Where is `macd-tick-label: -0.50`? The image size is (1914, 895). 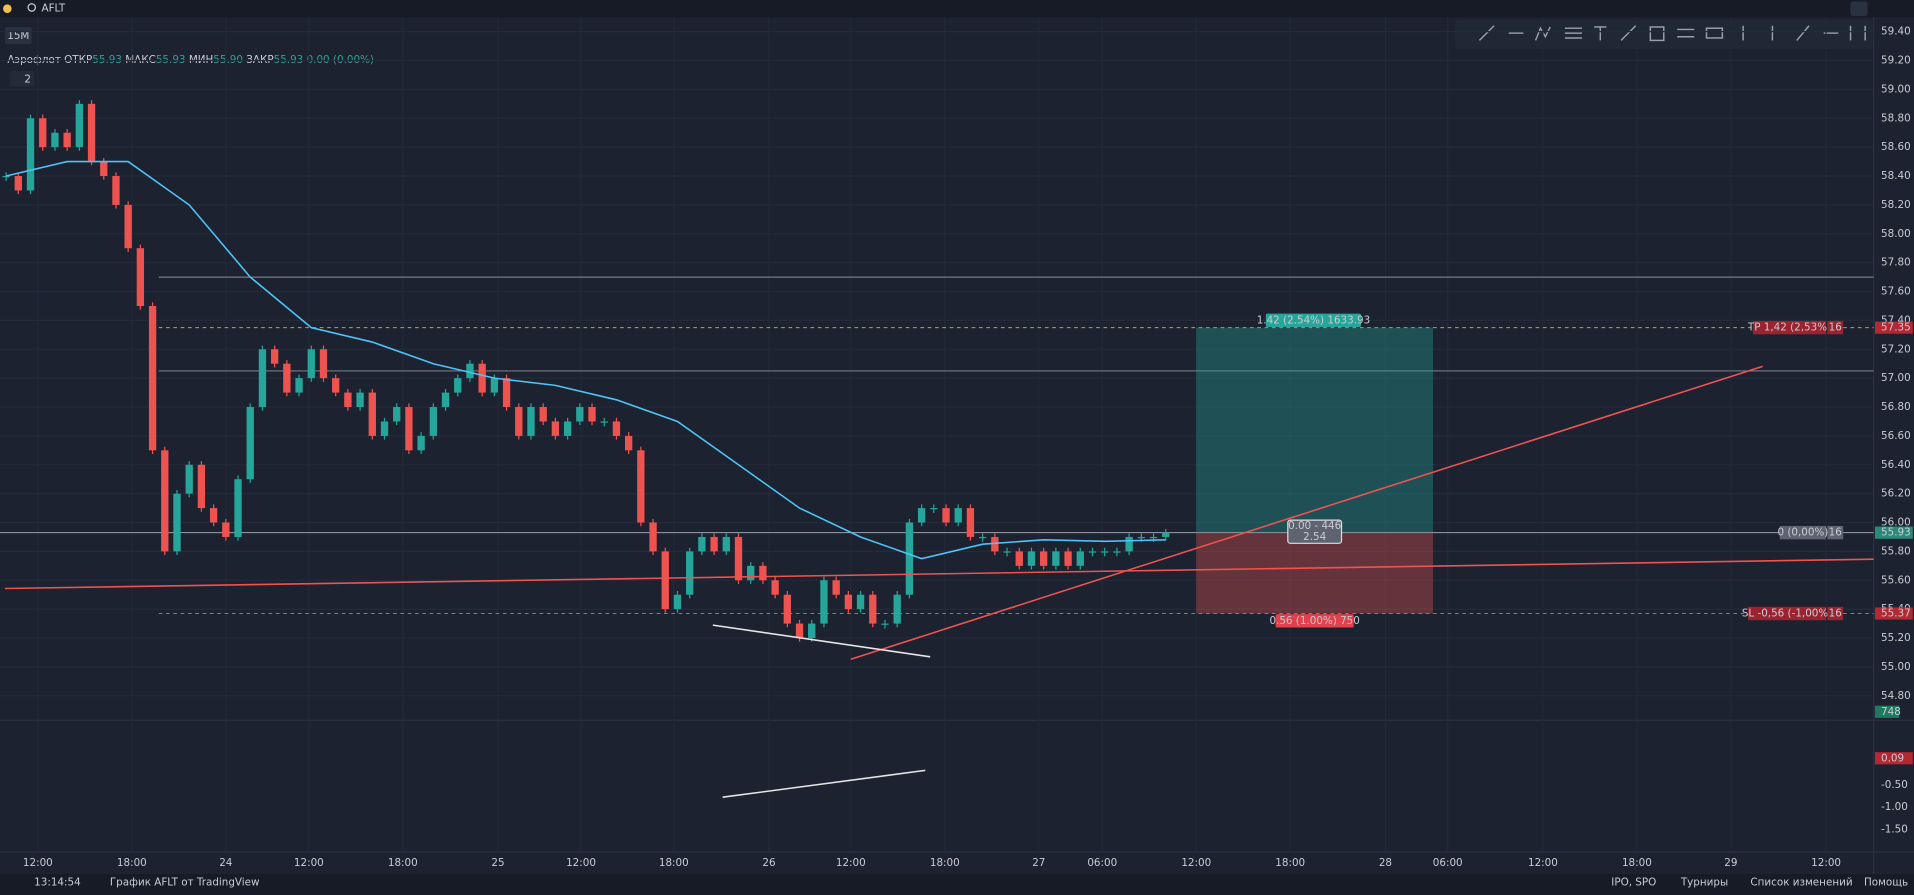
macd-tick-label: -0.50 is located at coordinates (1894, 785).